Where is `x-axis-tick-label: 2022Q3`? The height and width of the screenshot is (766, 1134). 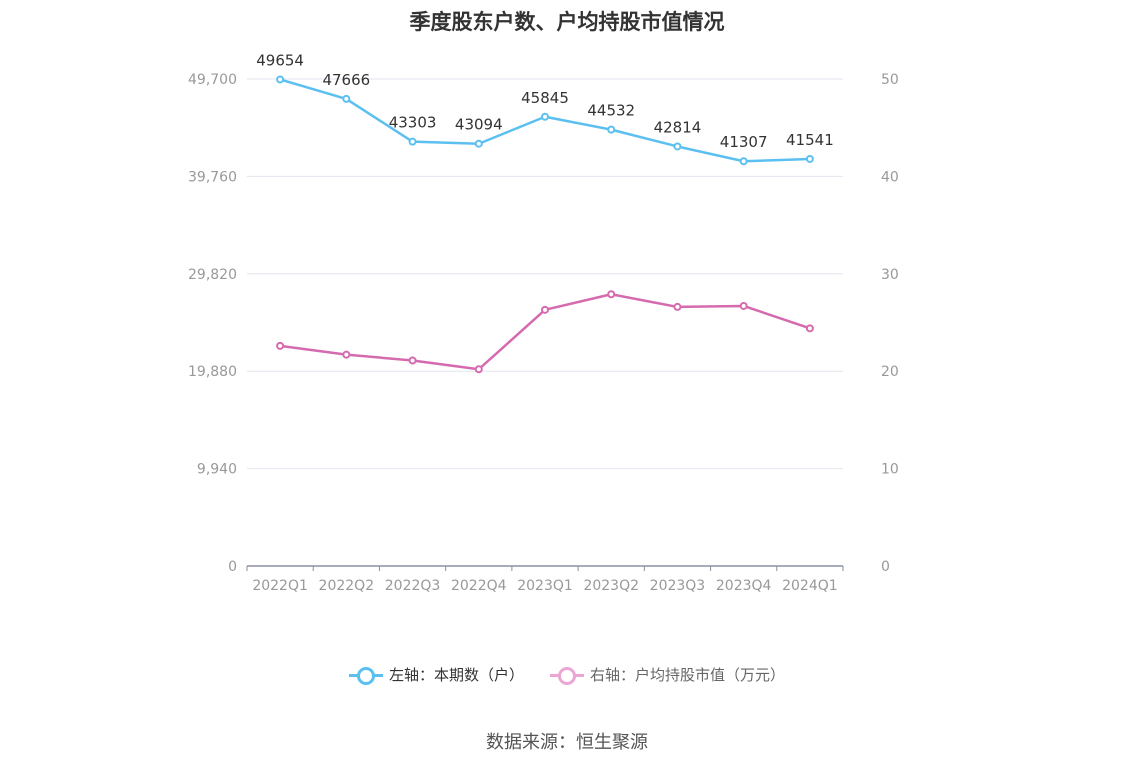 x-axis-tick-label: 2022Q3 is located at coordinates (413, 586).